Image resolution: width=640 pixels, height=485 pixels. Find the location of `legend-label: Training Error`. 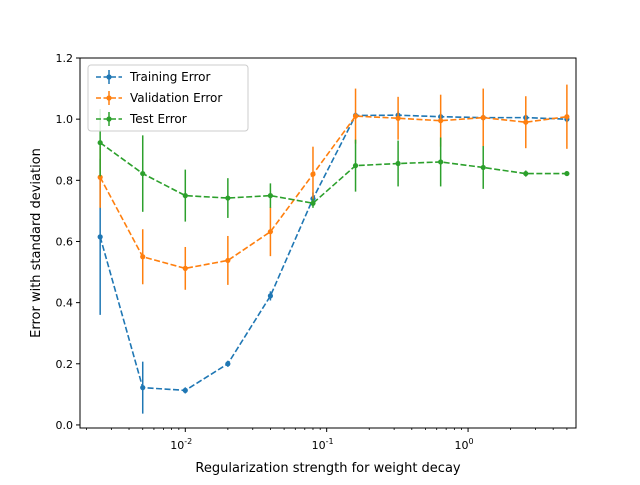

legend-label: Training Error is located at coordinates (169, 77).